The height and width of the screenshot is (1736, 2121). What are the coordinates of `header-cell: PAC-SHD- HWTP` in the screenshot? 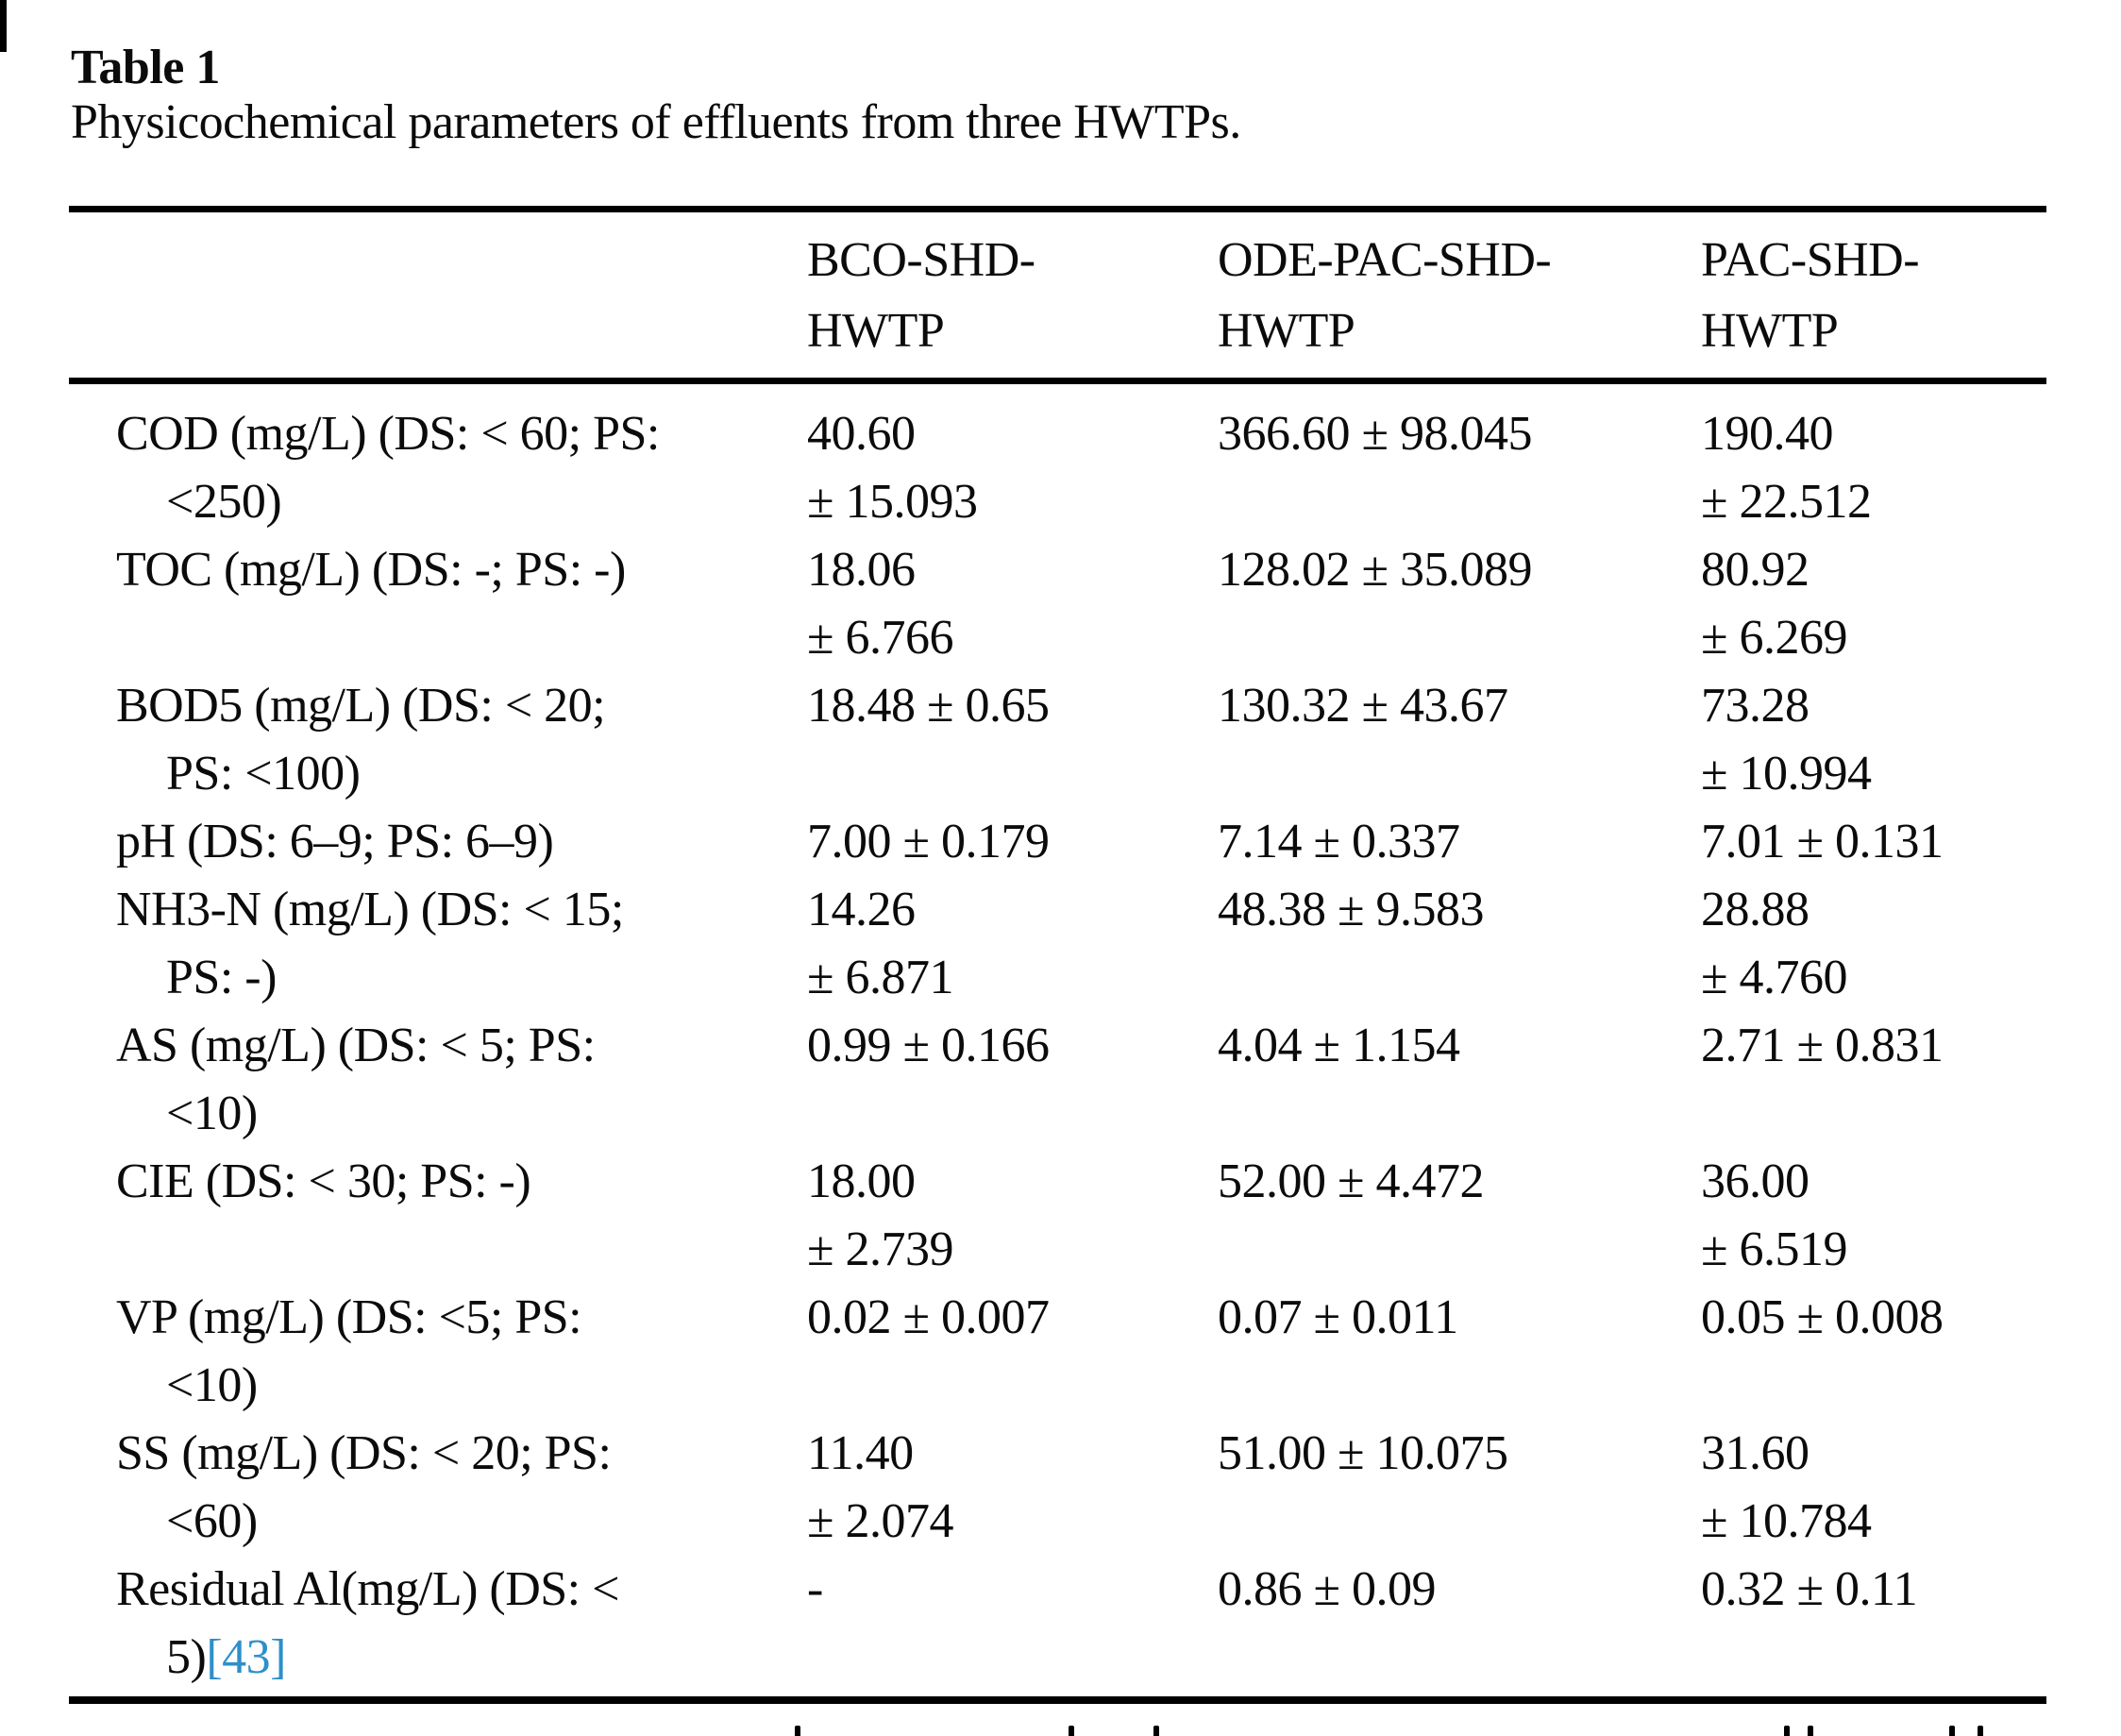 It's located at (1873, 296).